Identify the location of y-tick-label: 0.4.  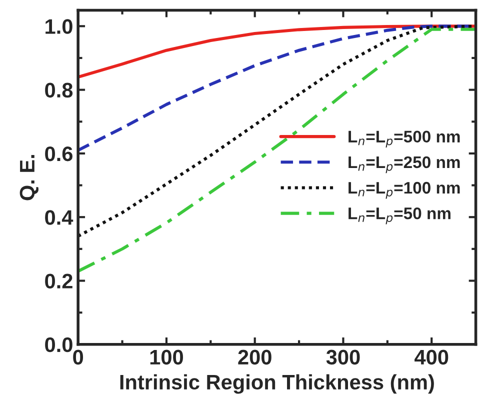
(59, 217).